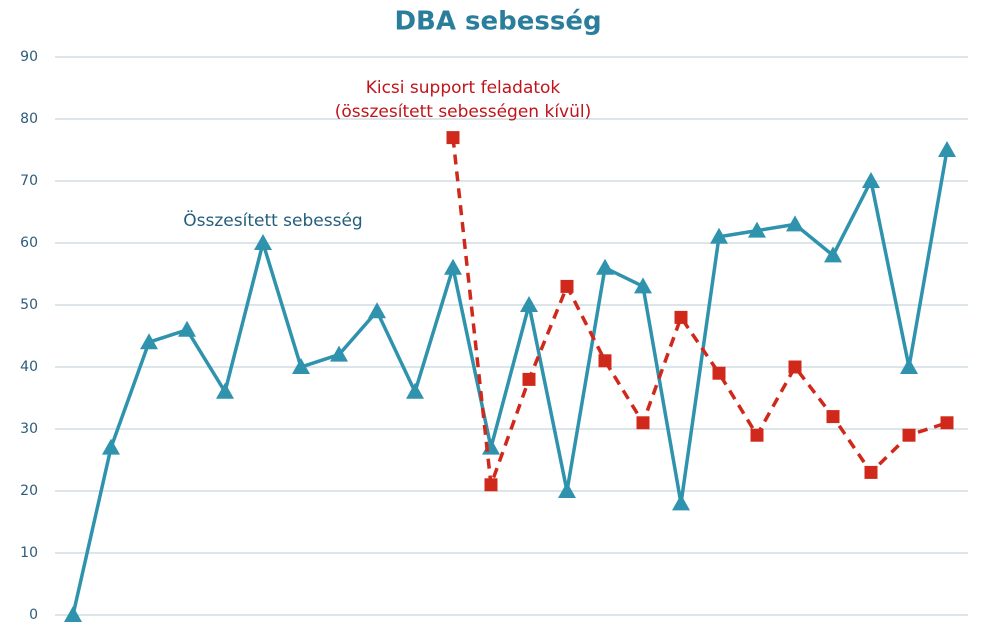 The height and width of the screenshot is (642, 996). I want to click on chart-title: DBA sebesség, so click(497, 22).